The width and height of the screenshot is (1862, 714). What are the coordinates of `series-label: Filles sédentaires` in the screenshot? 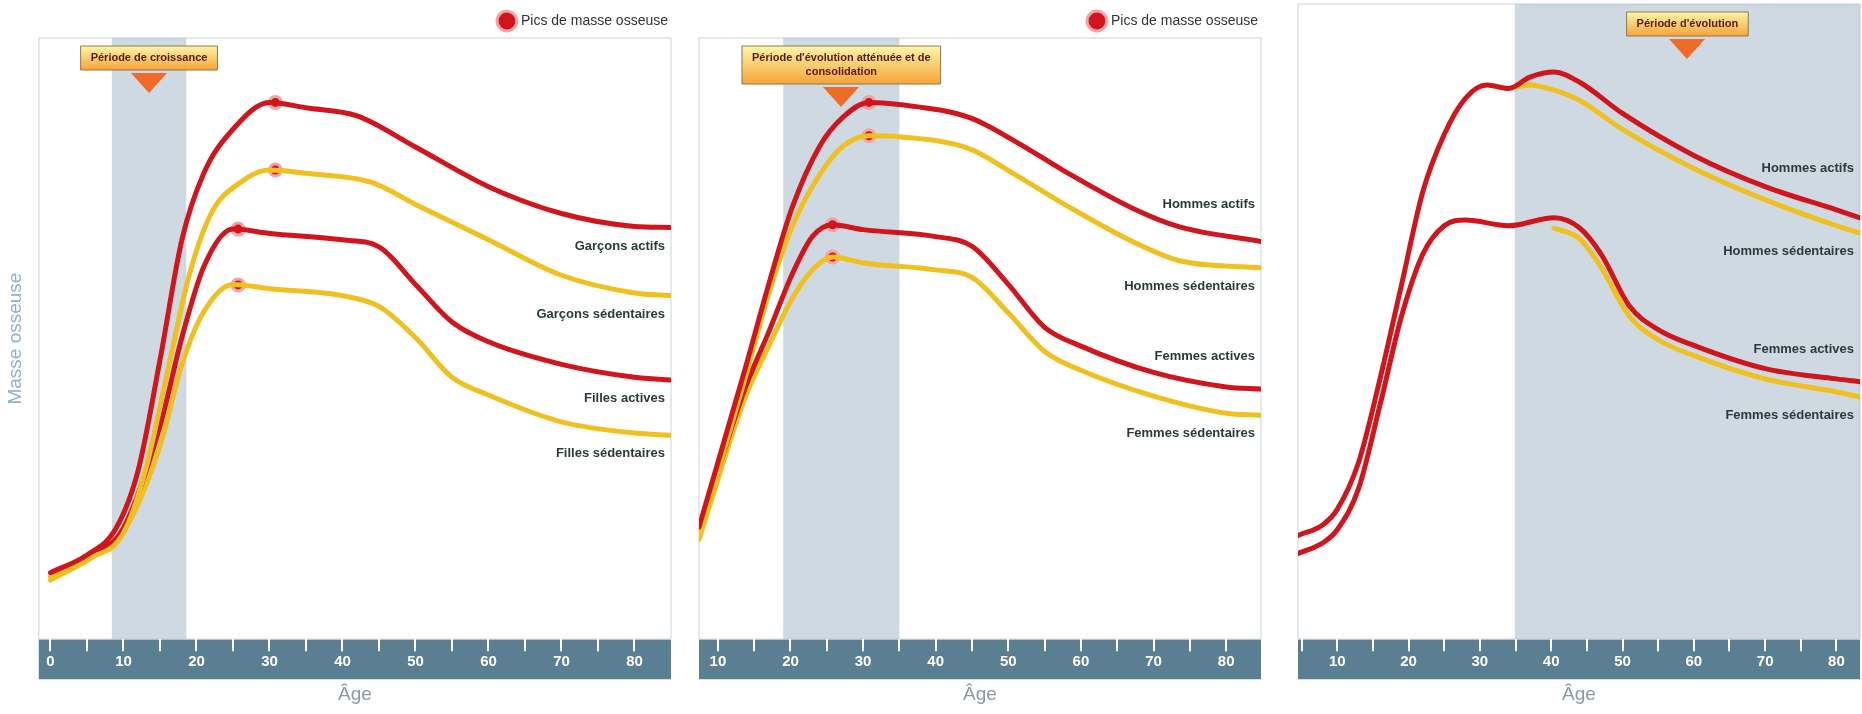 It's located at (610, 453).